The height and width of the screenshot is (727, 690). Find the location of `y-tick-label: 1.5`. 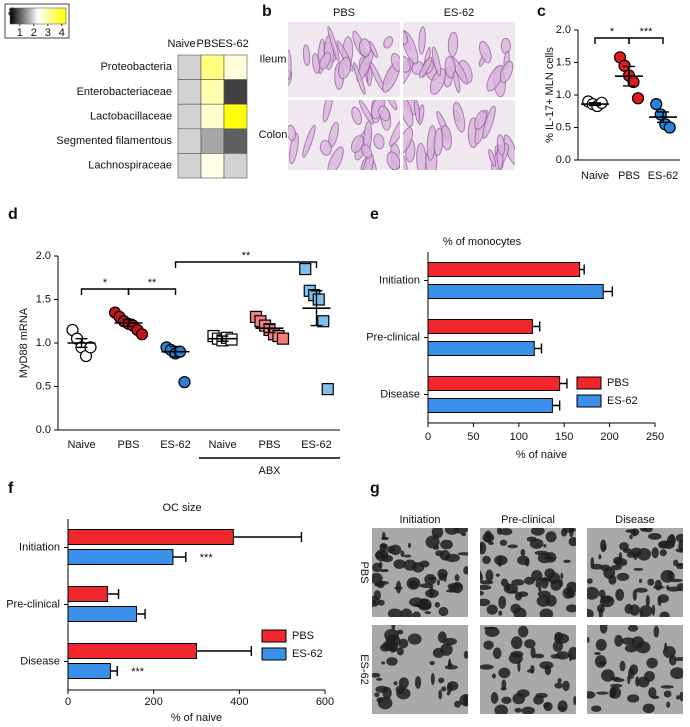

y-tick-label: 1.5 is located at coordinates (563, 62).